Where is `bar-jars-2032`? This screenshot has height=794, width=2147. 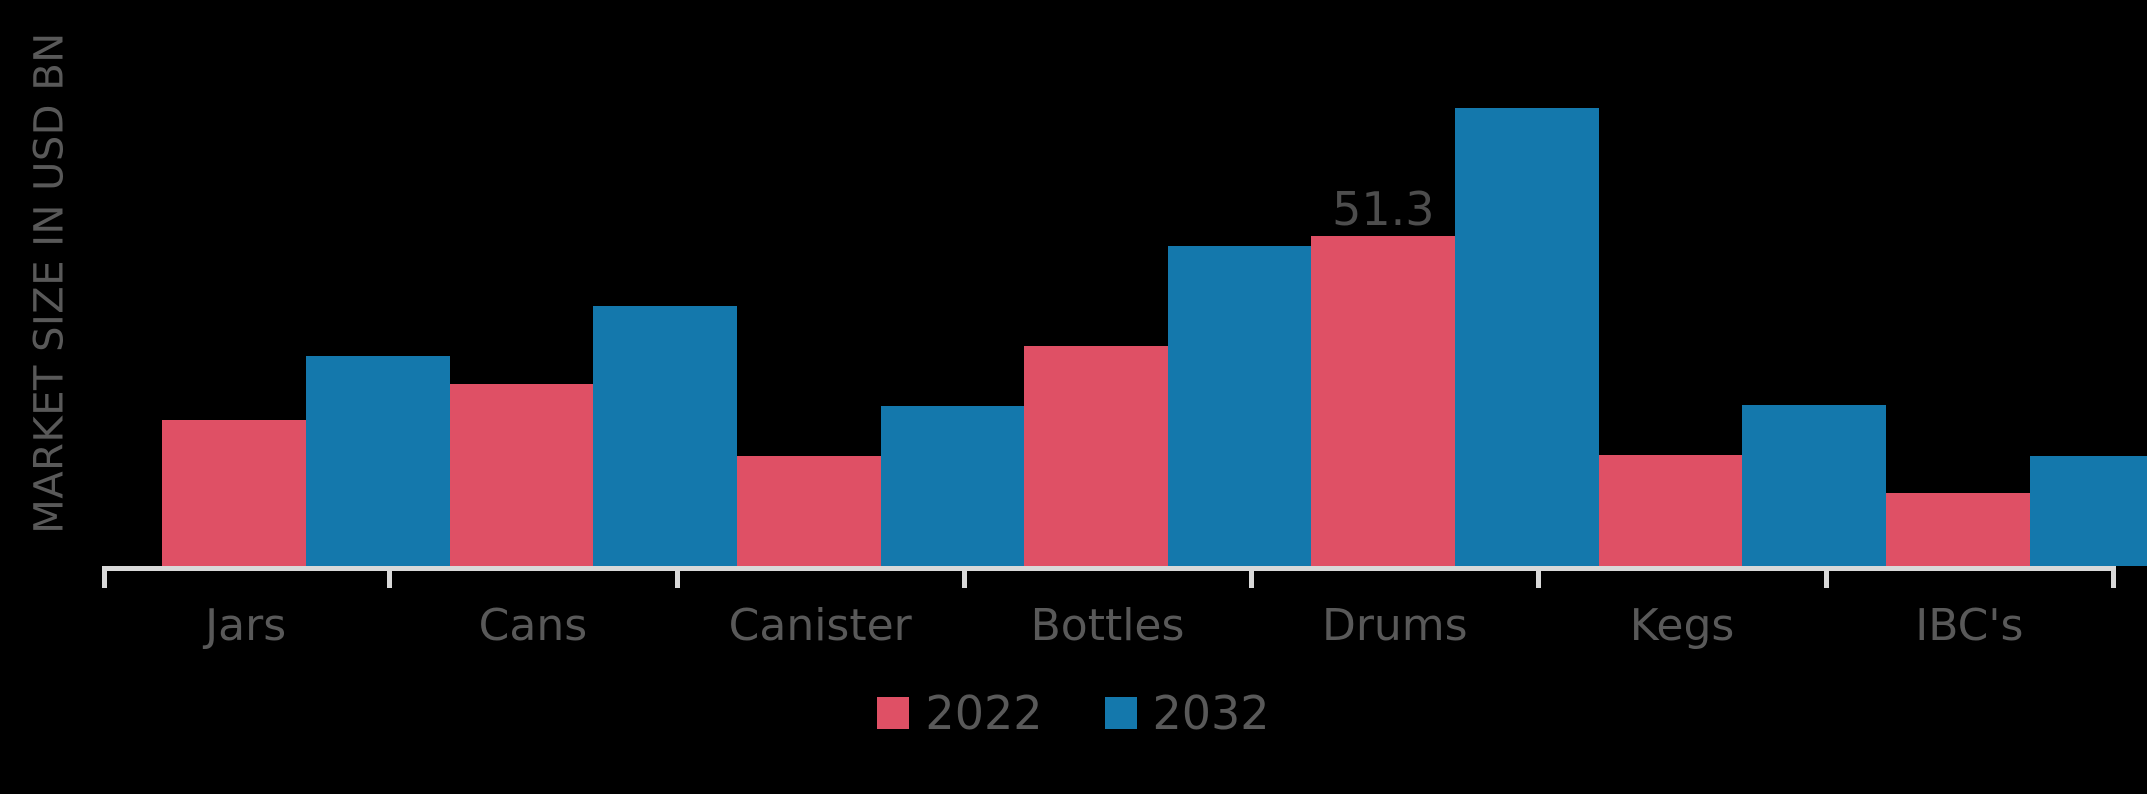
bar-jars-2032 is located at coordinates (377, 460).